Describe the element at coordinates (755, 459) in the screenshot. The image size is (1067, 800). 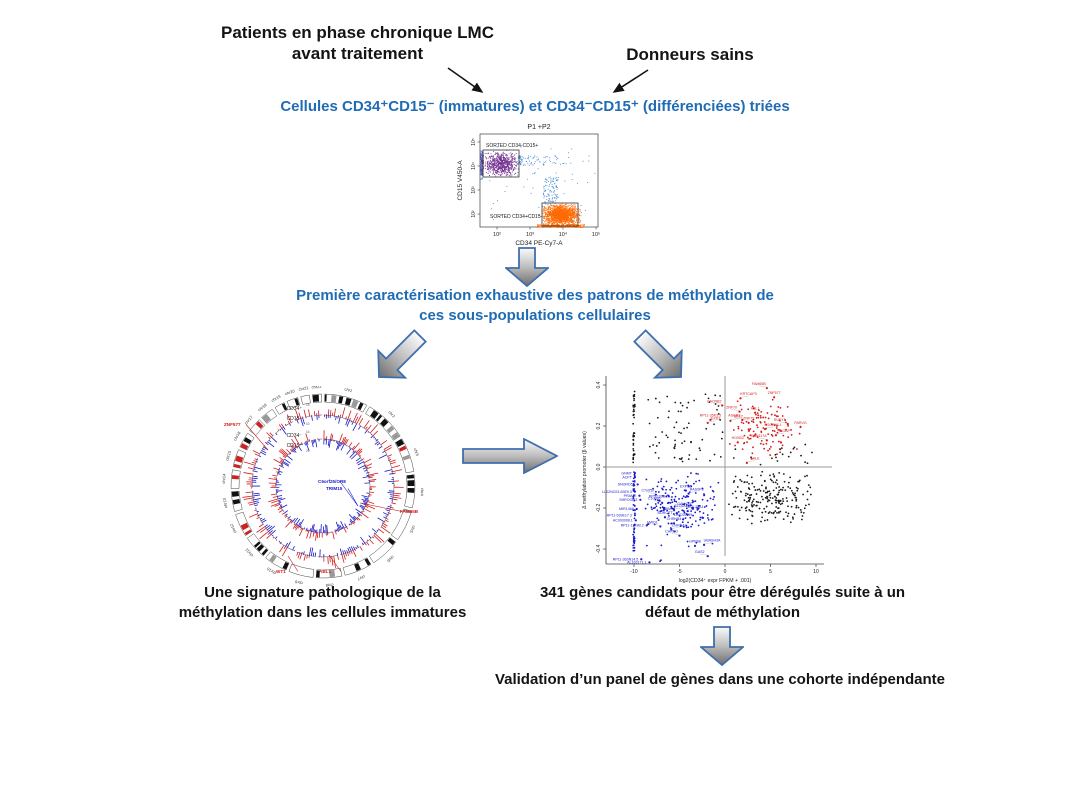
I see `scatter-gene-label: GALE` at that location.